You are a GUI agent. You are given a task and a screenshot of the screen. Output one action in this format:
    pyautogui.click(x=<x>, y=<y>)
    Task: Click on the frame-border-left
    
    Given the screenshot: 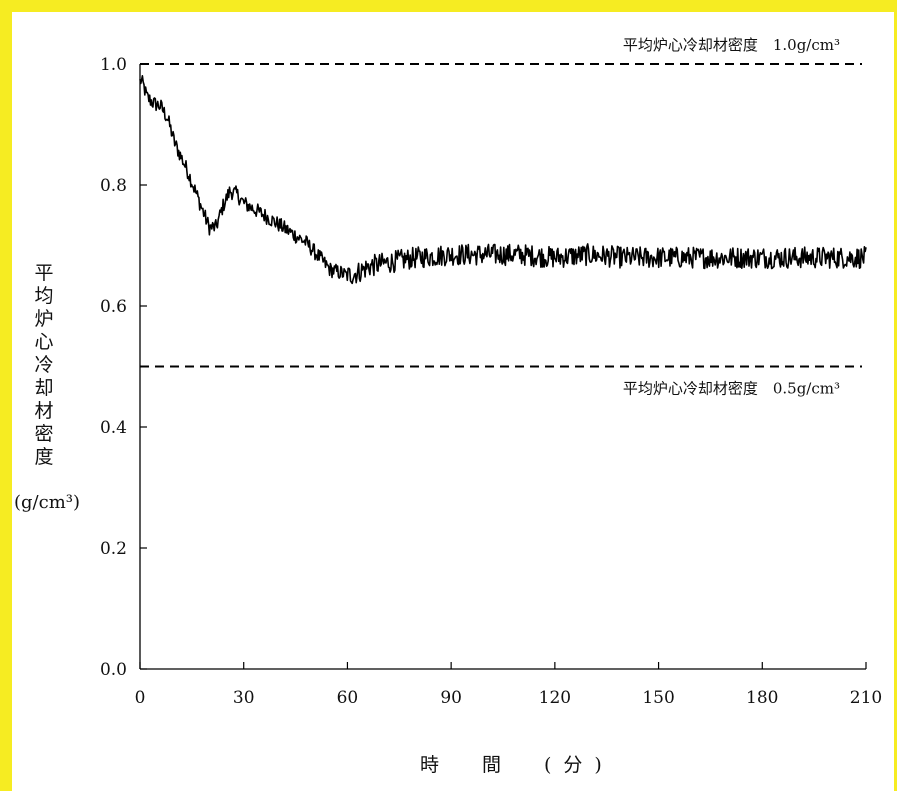 What is the action you would take?
    pyautogui.click(x=6, y=395)
    